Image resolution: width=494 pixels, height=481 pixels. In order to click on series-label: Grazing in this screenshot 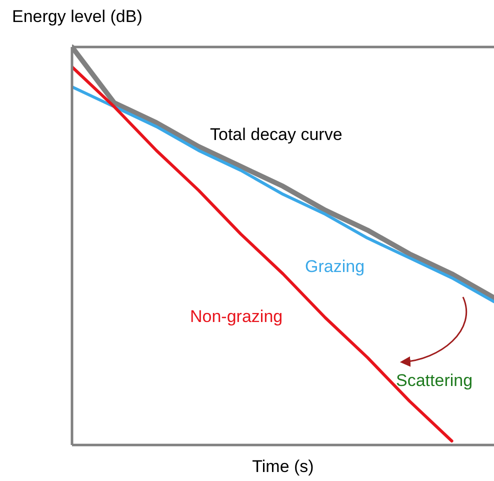, I will do `click(335, 266)`.